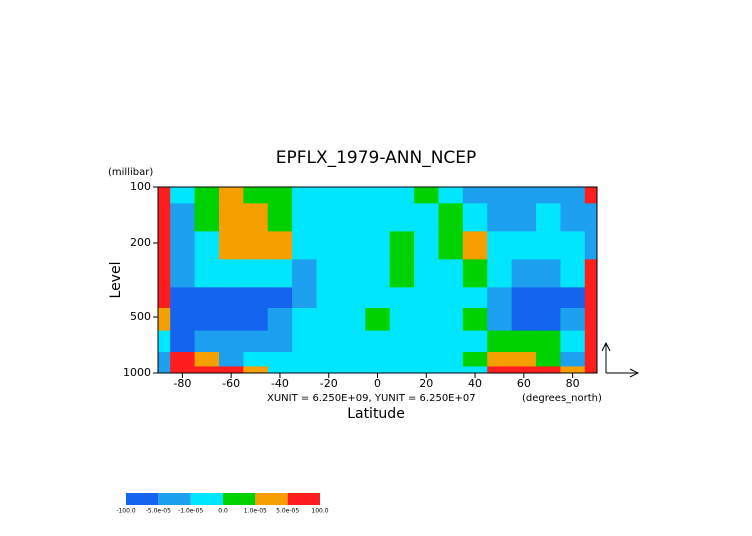 The width and height of the screenshot is (752, 536). What do you see at coordinates (319, 511) in the screenshot?
I see `colorbar-label: 100.0` at bounding box center [319, 511].